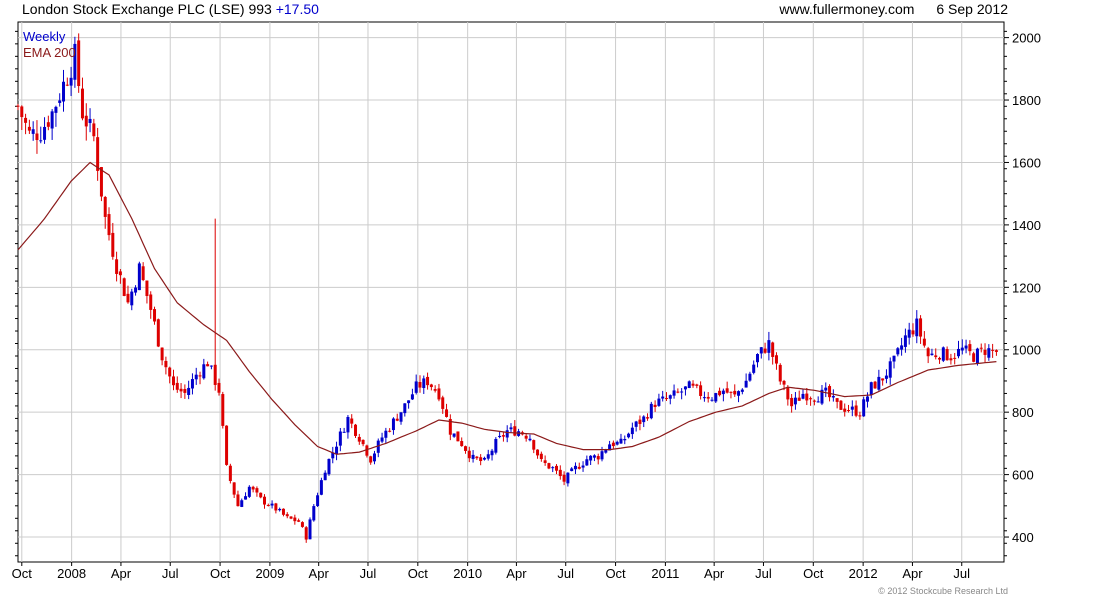 Image resolution: width=1100 pixels, height=600 pixels. Describe the element at coordinates (972, 9) in the screenshot. I see `chart-date: 6 Sep 2012` at that location.